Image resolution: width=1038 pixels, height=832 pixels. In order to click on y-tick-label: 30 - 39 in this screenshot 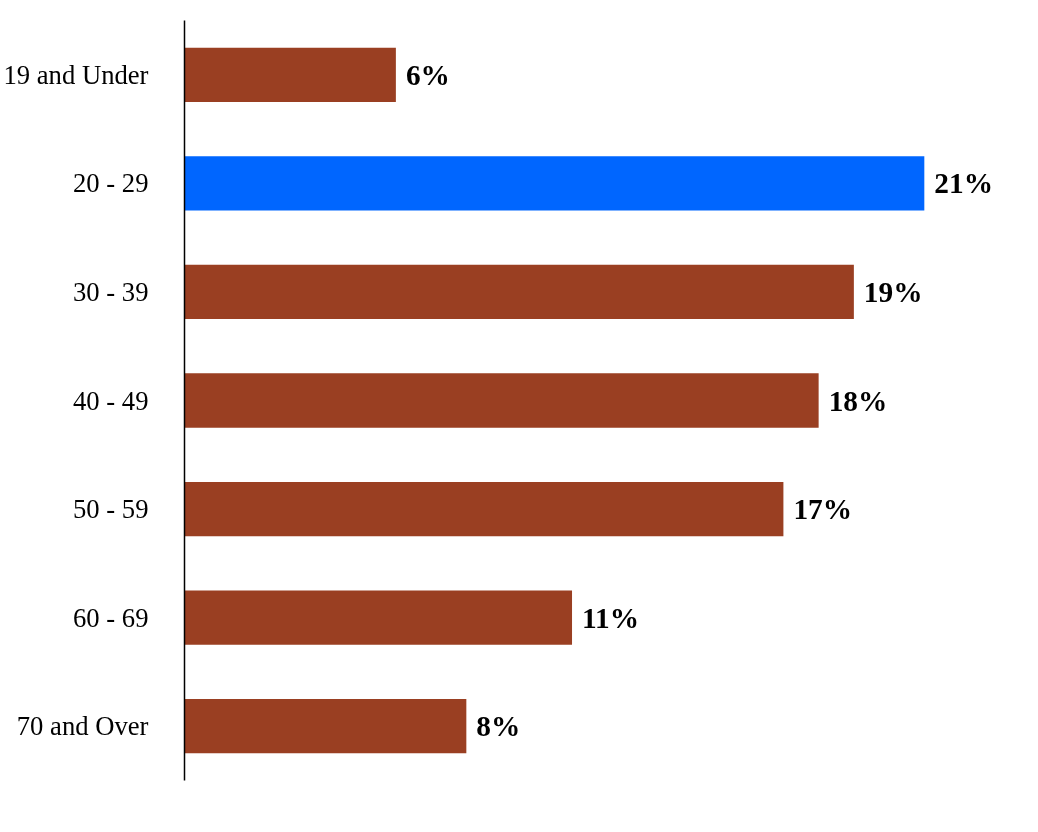, I will do `click(110, 291)`.